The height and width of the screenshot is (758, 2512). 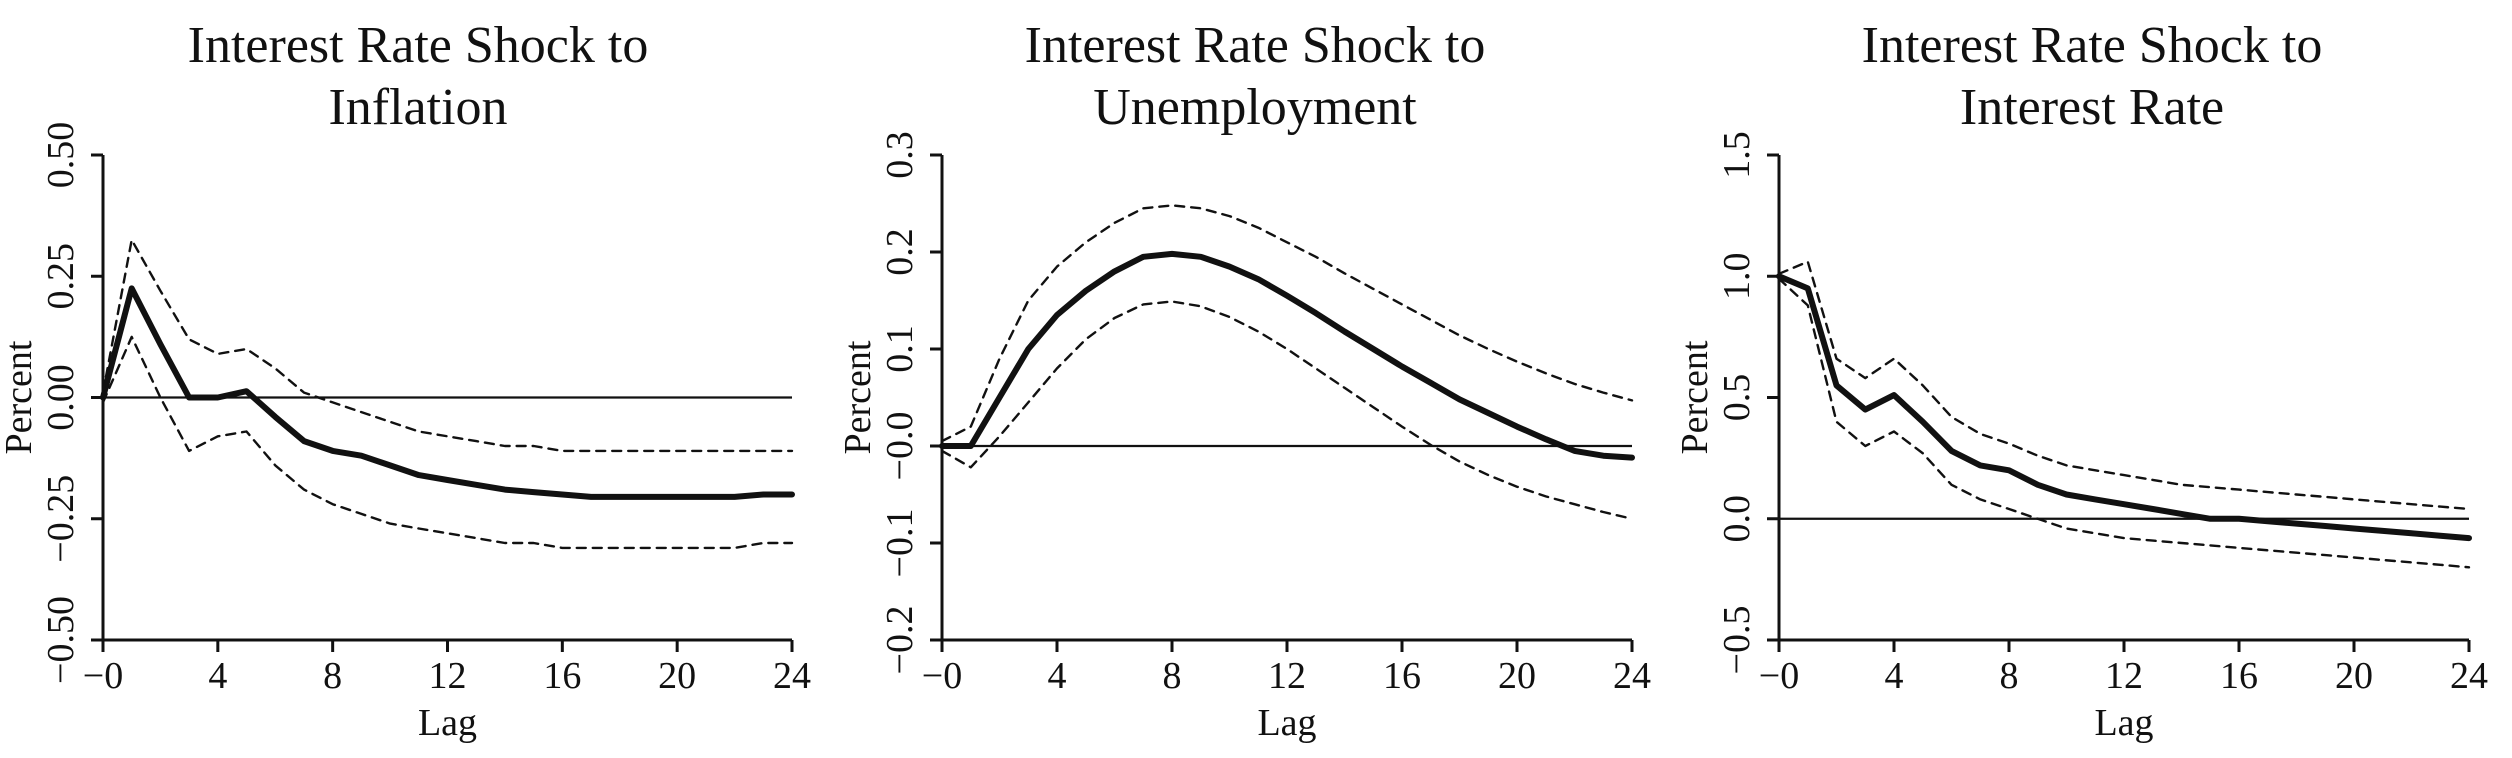 What do you see at coordinates (417, 107) in the screenshot?
I see `chart-title-line-2: Inflation` at bounding box center [417, 107].